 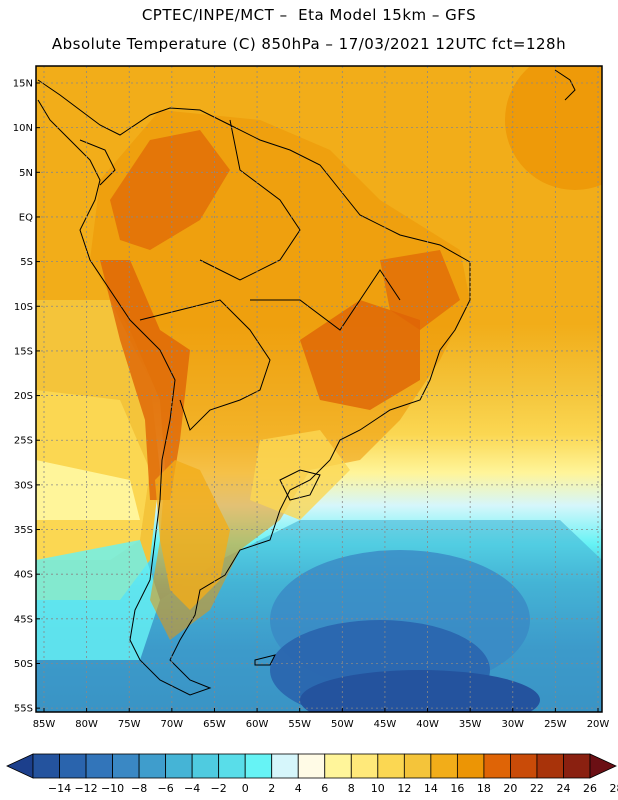 What do you see at coordinates (59, 788) in the screenshot?
I see `colorbar-label: −14` at bounding box center [59, 788].